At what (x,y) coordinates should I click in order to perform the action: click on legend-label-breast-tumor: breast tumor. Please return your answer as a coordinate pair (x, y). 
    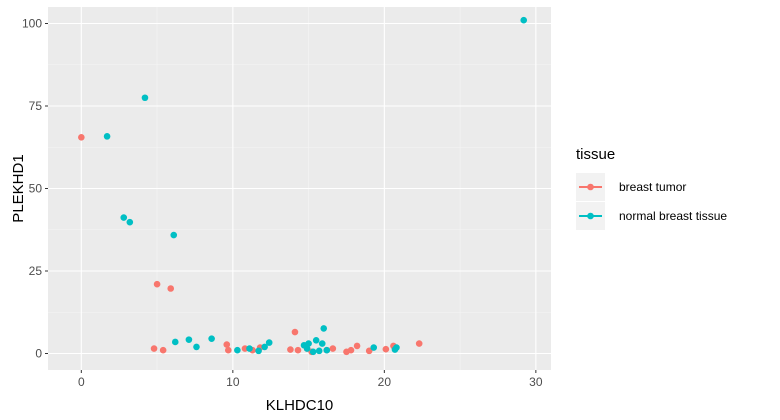
    Looking at the image, I should click on (652, 187).